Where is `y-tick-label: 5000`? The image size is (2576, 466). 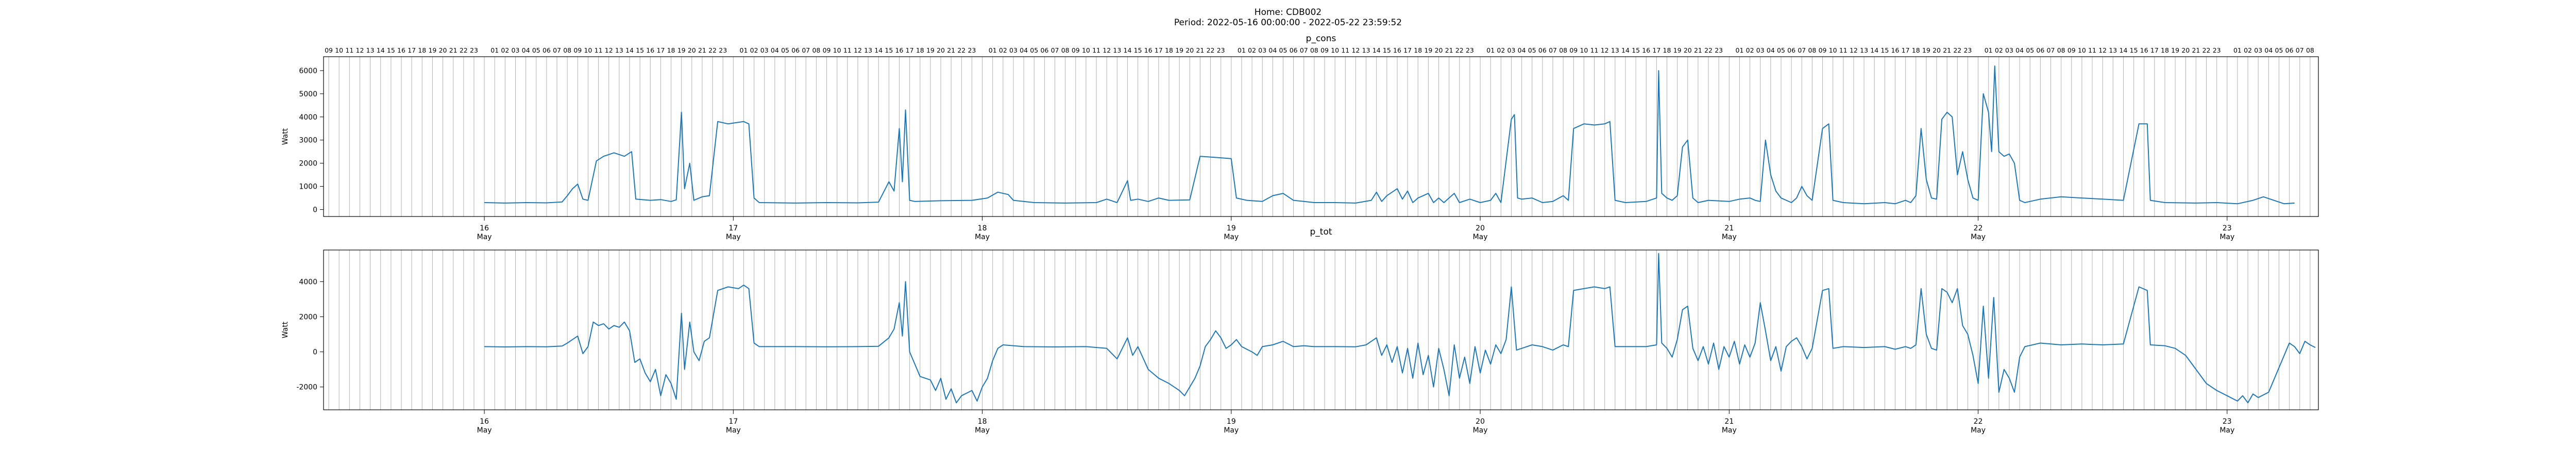 y-tick-label: 5000 is located at coordinates (308, 94).